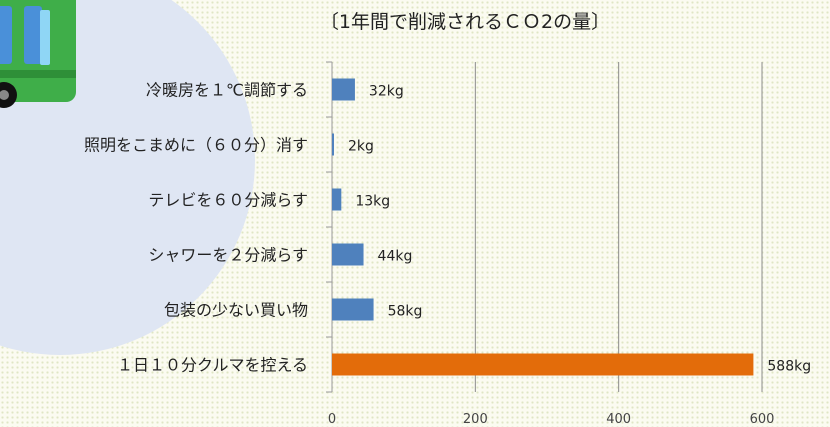 This screenshot has width=830, height=427. What do you see at coordinates (405, 312) in the screenshot?
I see `value-label: 58kg` at bounding box center [405, 312].